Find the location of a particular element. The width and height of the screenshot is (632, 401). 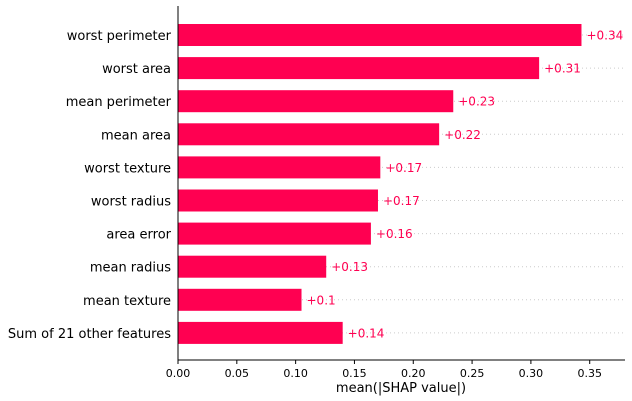

x-axis-title: mean(|SHAP value|) is located at coordinates (401, 388).